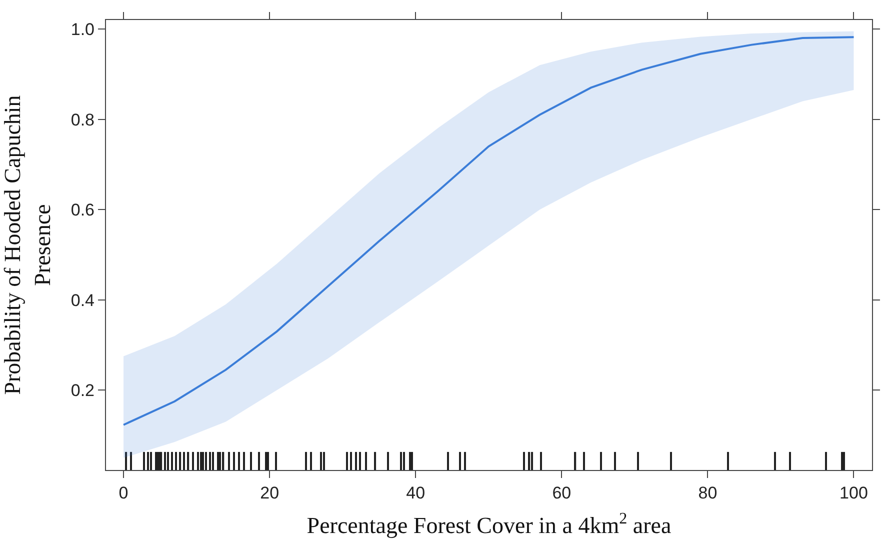 The width and height of the screenshot is (890, 544). What do you see at coordinates (270, 493) in the screenshot?
I see `x-tick-label: 20` at bounding box center [270, 493].